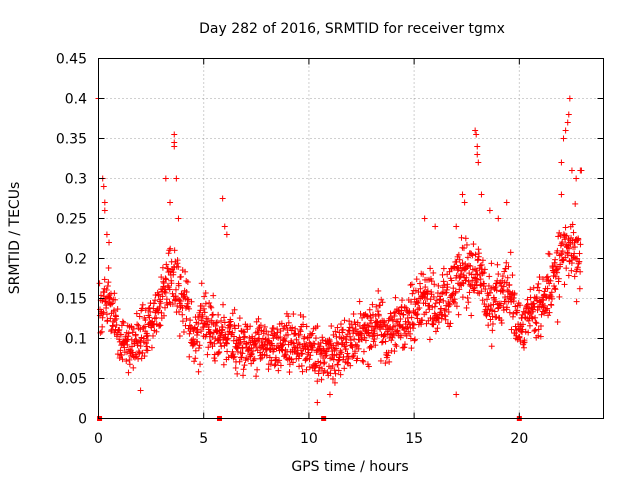 The height and width of the screenshot is (480, 640). I want to click on y-tick-label: 0.2, so click(76, 260).